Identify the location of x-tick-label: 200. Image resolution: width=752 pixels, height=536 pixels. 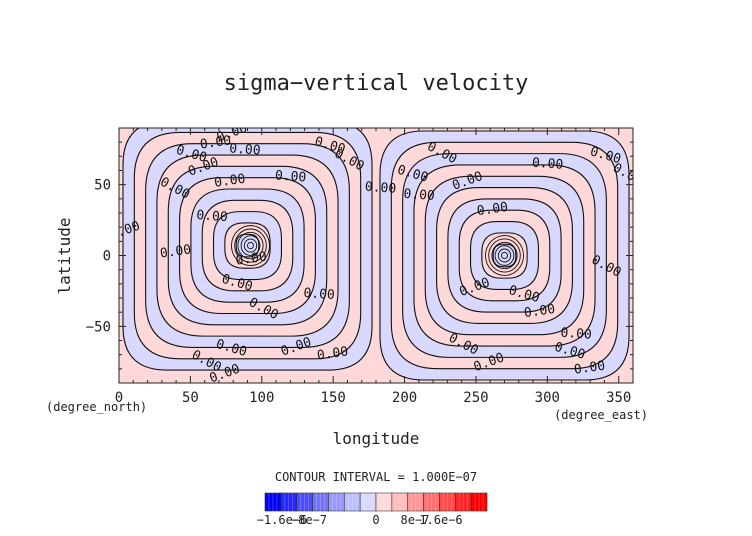
(404, 398).